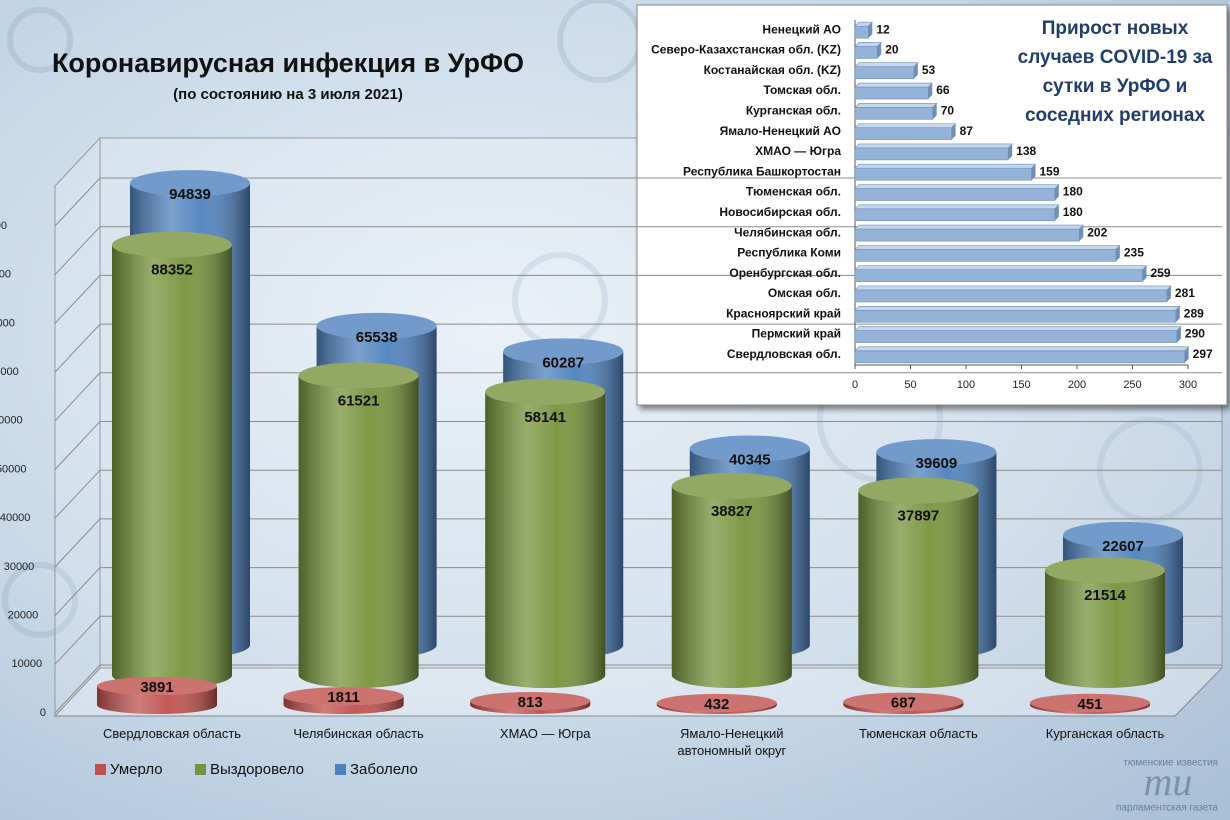  Describe the element at coordinates (793, 110) in the screenshot. I see `y-tick-label: Курганская обл.` at that location.